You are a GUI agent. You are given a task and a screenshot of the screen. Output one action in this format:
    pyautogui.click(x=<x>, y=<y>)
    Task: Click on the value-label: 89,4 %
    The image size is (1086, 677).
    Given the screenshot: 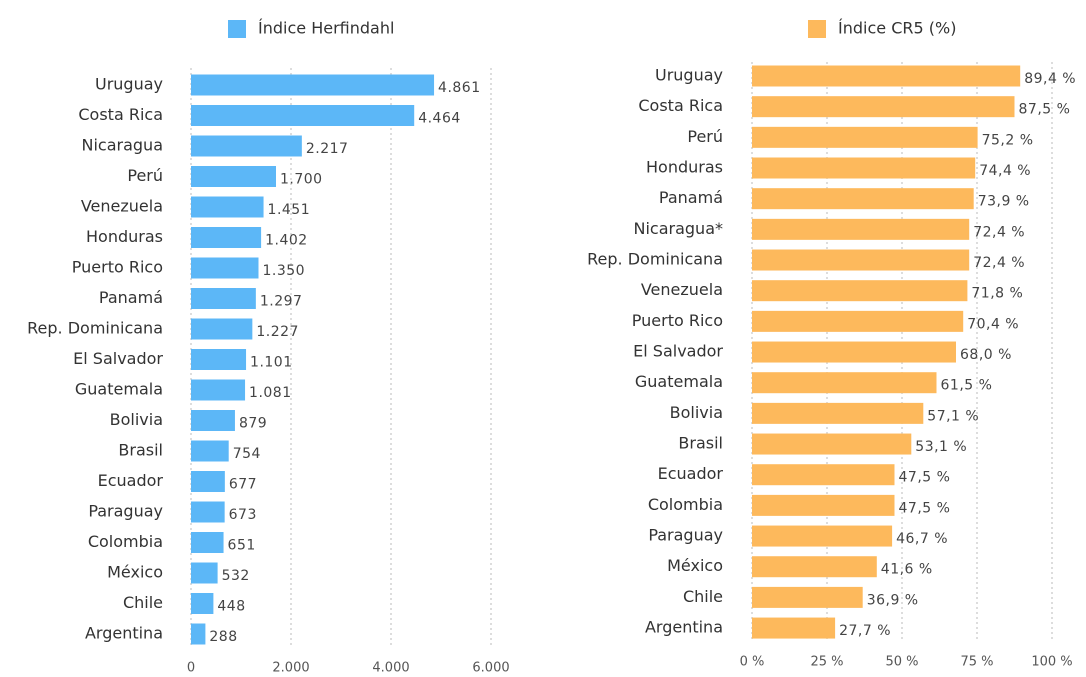 What is the action you would take?
    pyautogui.click(x=1050, y=79)
    